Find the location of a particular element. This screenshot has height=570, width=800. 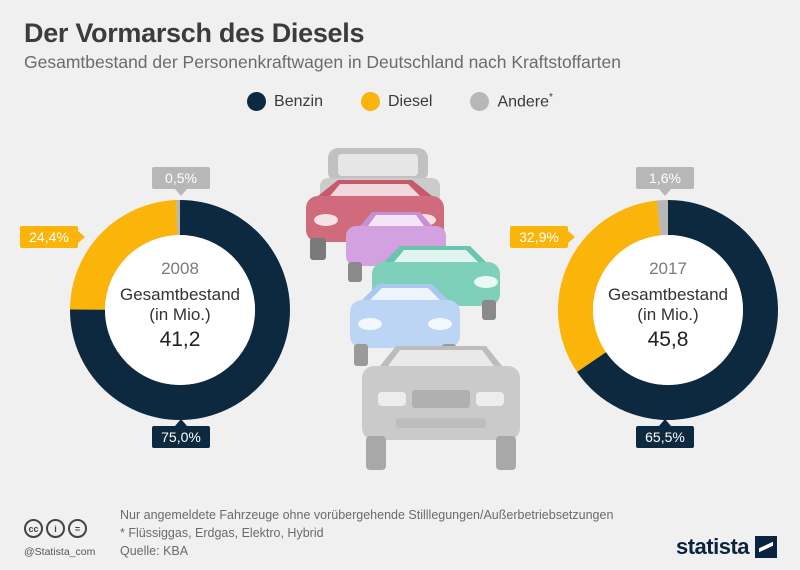

legend-item-benzin: Benzin is located at coordinates (285, 102).